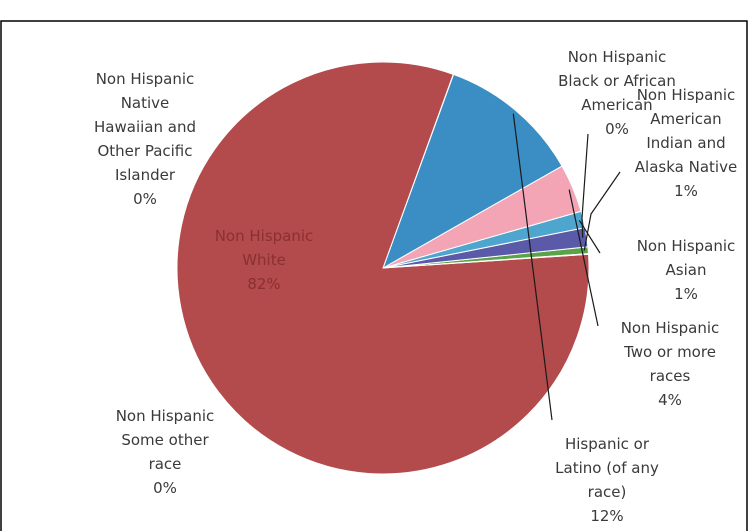  I want to click on slice-label-line: Two or more, so click(669, 352).